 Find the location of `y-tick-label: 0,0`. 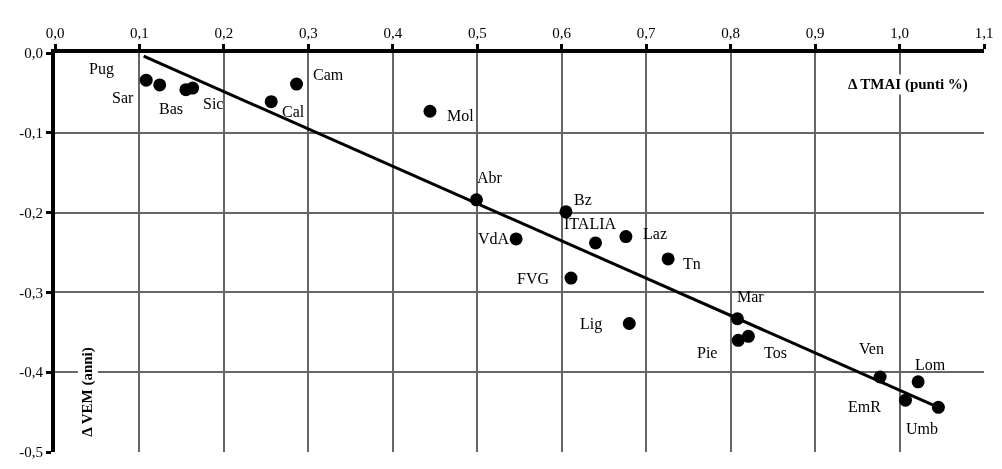

y-tick-label: 0,0 is located at coordinates (33, 53).